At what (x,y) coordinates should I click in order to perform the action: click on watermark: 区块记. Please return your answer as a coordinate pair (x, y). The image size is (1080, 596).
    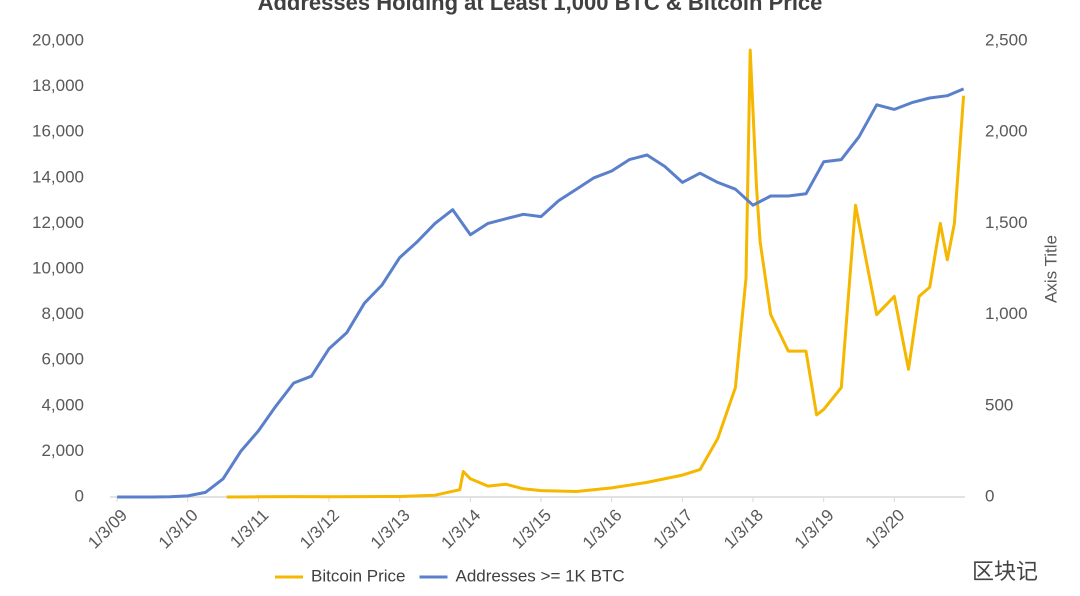
    Looking at the image, I should click on (1005, 571).